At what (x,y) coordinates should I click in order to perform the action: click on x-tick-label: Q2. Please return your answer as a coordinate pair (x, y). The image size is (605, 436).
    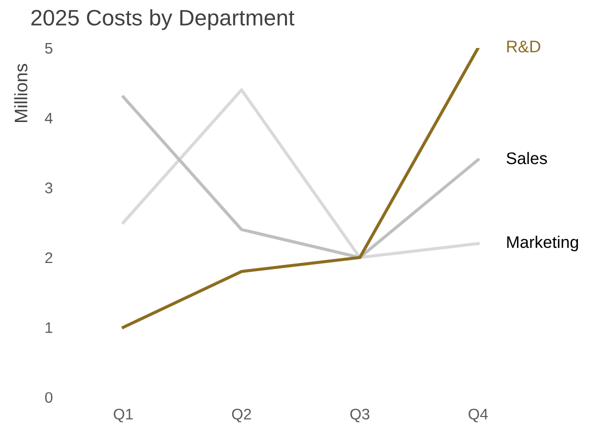
    Looking at the image, I should click on (241, 415).